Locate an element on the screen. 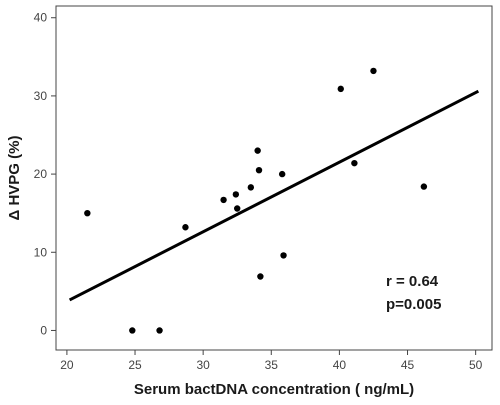 The image size is (500, 405). y-tick-label: 20 is located at coordinates (41, 174).